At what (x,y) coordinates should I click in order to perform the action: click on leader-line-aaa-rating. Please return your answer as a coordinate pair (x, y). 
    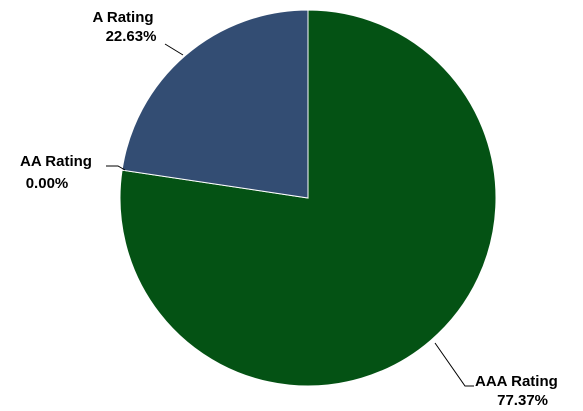
    Looking at the image, I should click on (454, 364).